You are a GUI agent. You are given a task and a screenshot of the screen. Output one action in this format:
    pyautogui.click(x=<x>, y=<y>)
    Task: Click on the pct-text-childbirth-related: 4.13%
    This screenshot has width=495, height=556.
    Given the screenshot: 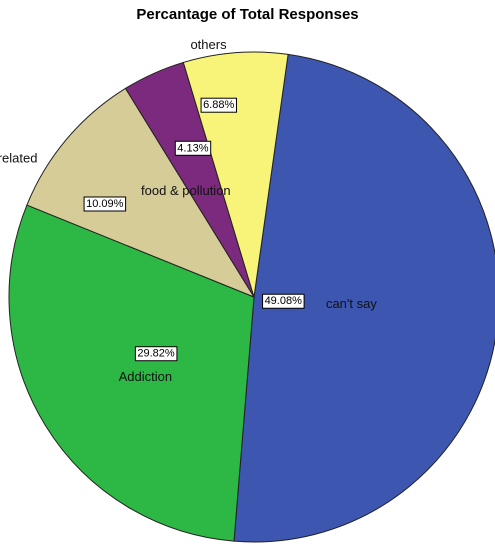 What is the action you would take?
    pyautogui.click(x=192, y=148)
    